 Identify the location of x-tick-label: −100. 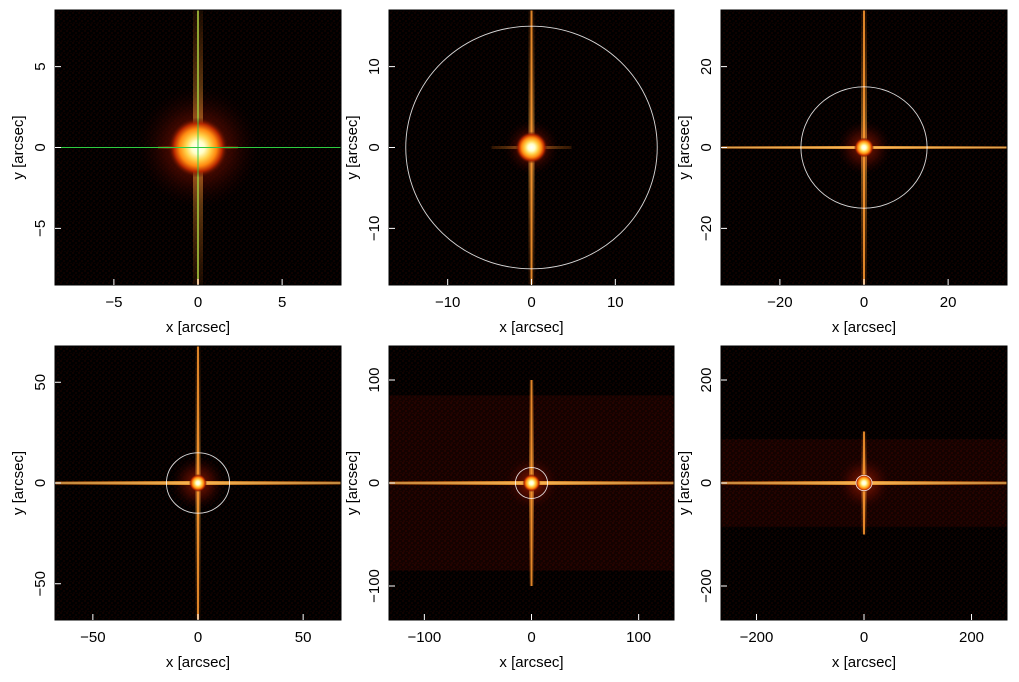
(424, 637).